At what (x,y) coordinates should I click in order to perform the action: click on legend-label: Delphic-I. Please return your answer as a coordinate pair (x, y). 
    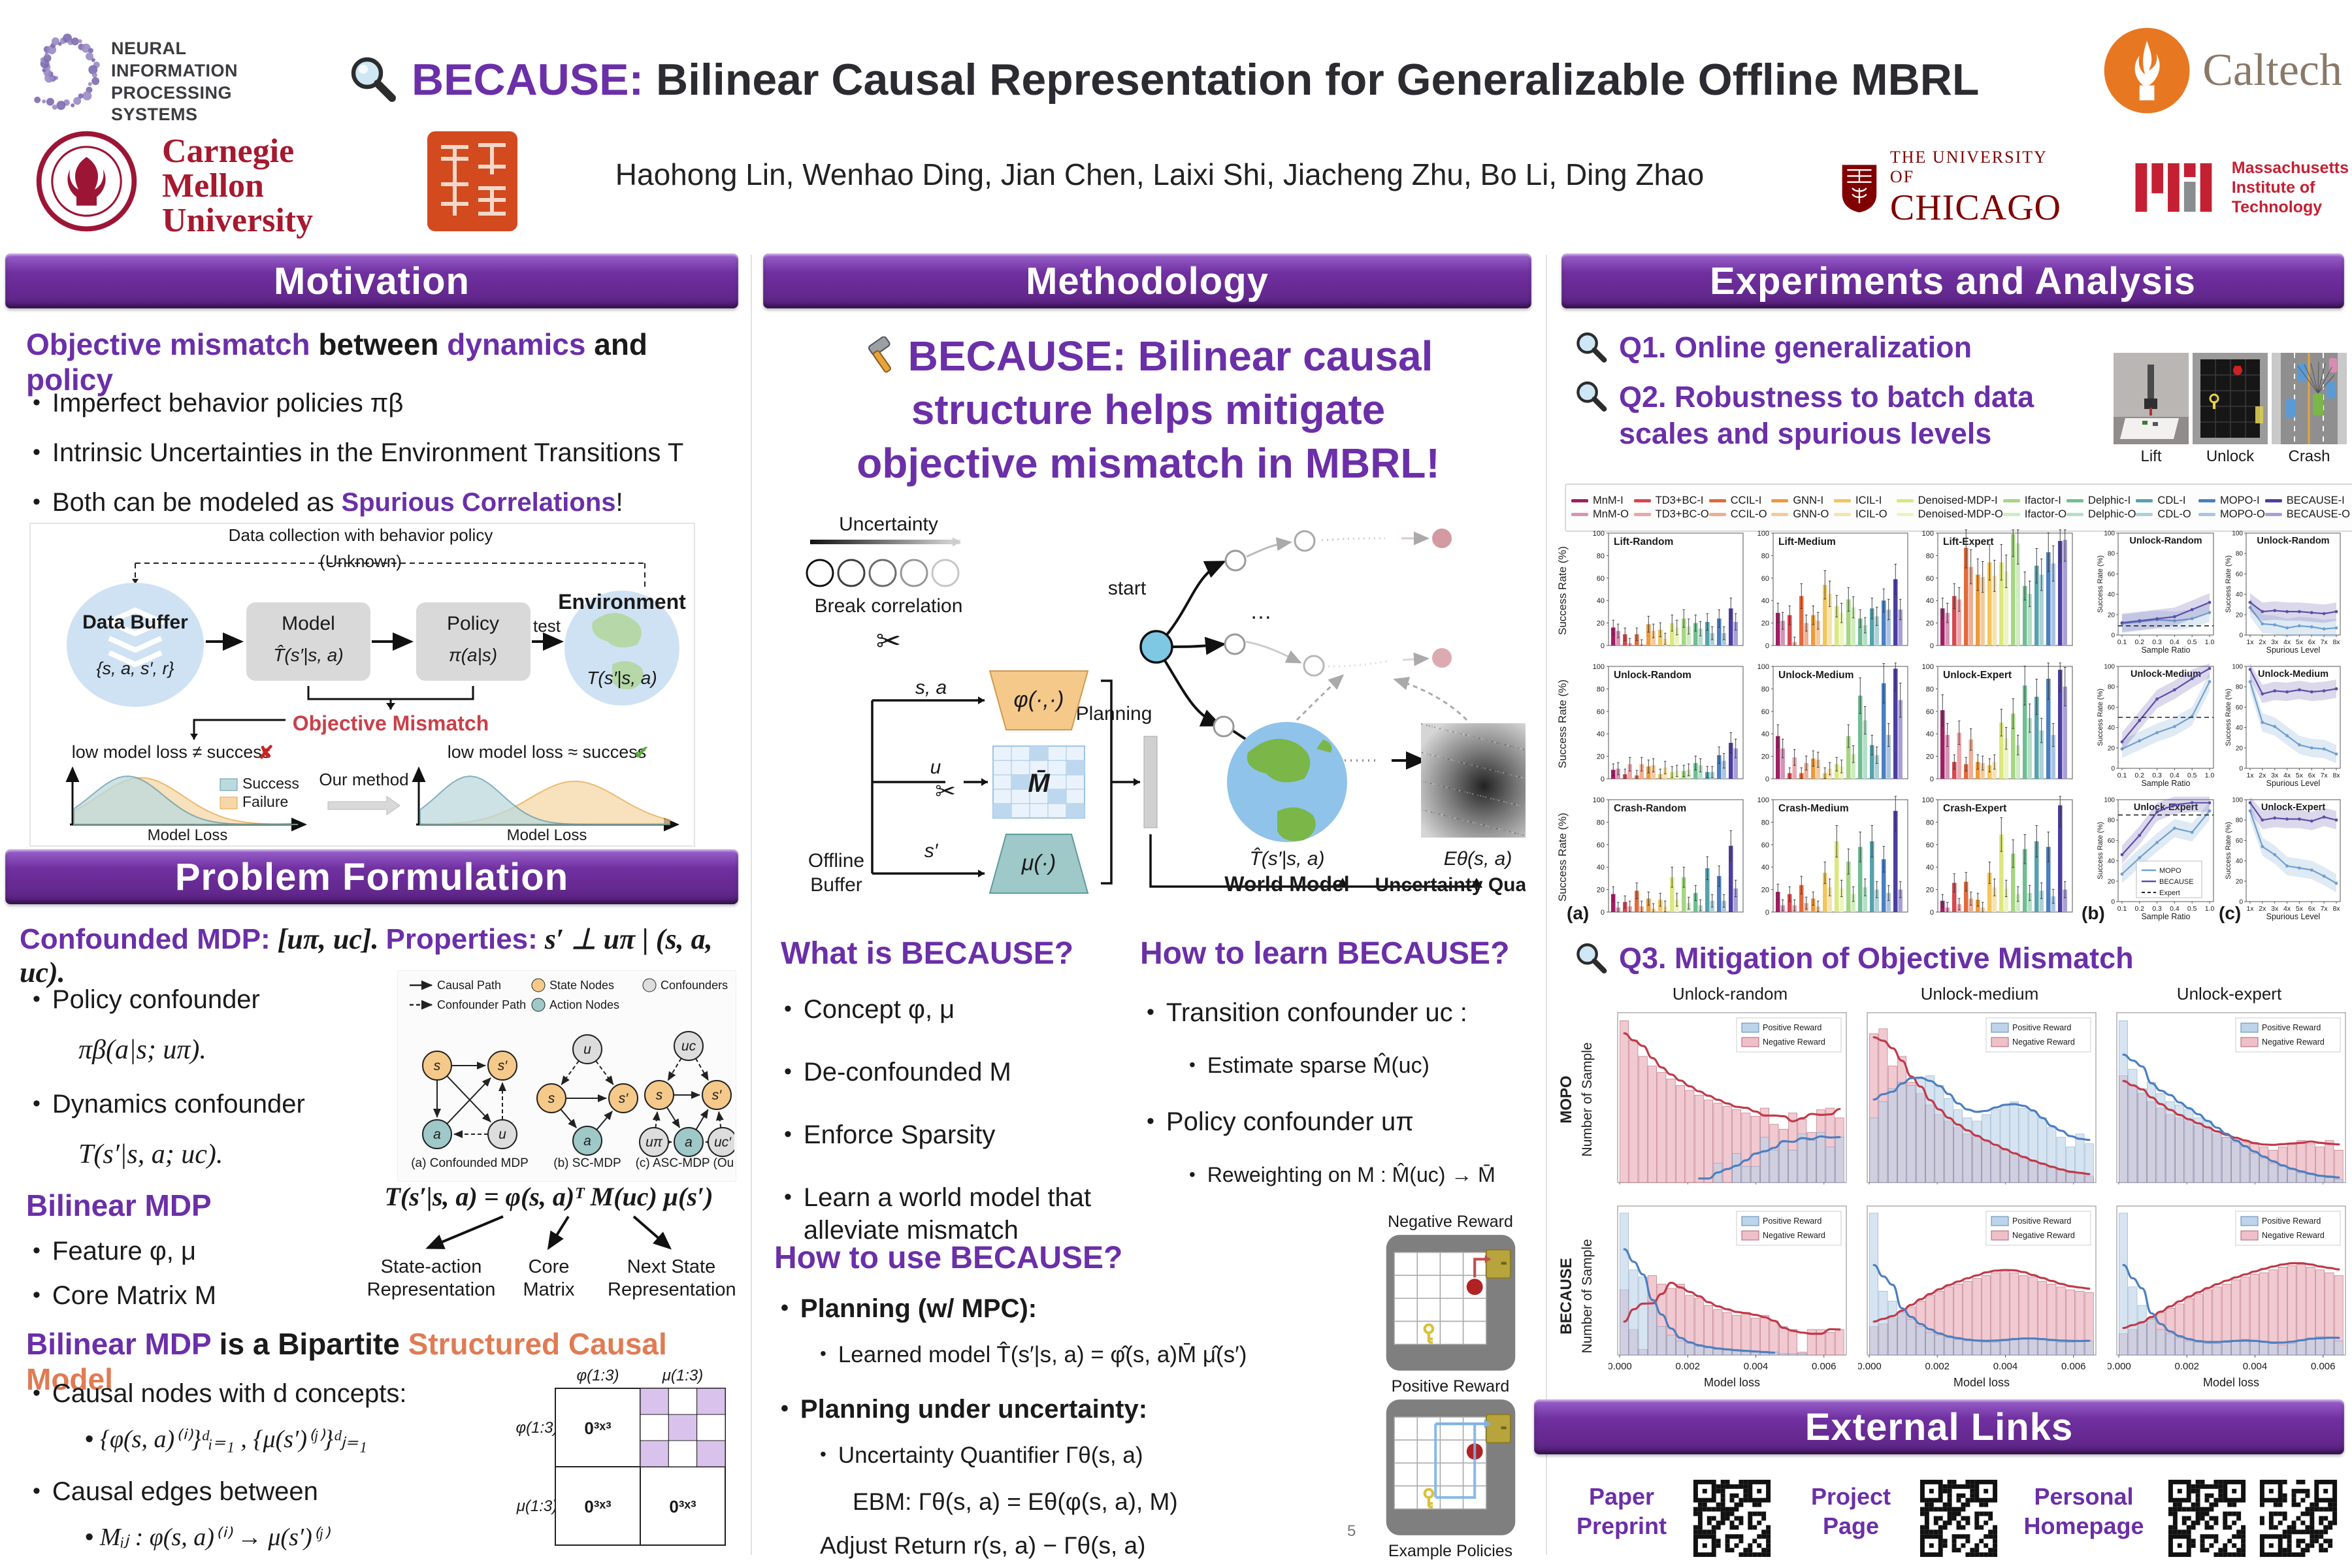
    Looking at the image, I should click on (2109, 500).